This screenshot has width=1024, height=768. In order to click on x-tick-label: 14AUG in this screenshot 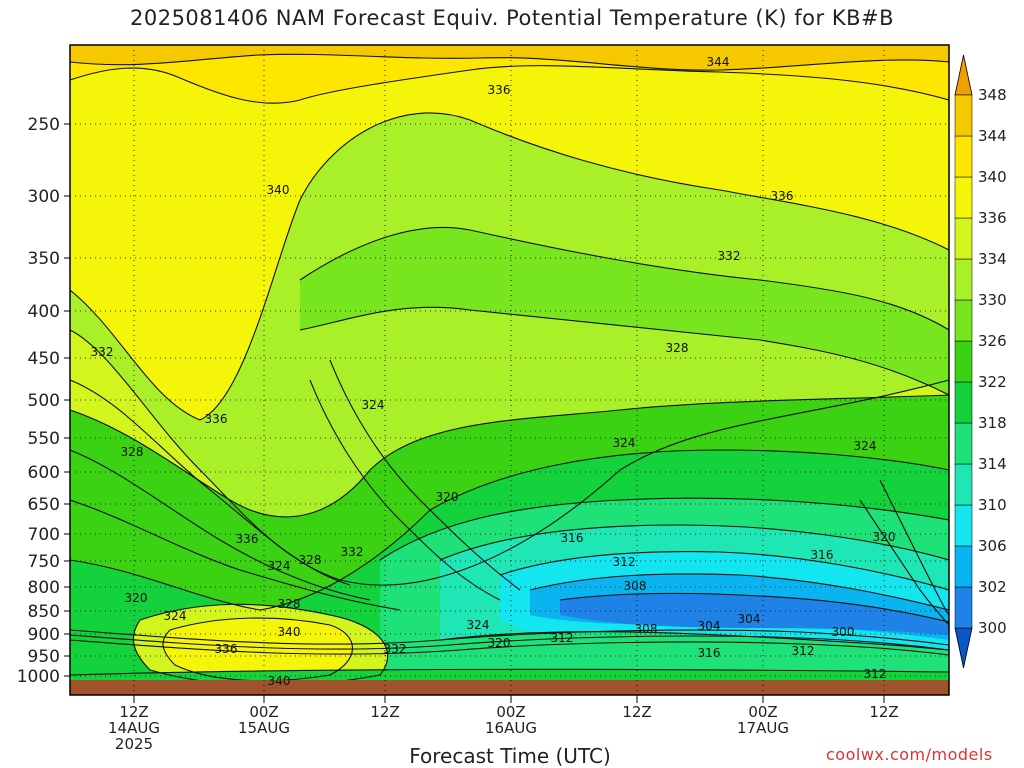, I will do `click(134, 728)`.